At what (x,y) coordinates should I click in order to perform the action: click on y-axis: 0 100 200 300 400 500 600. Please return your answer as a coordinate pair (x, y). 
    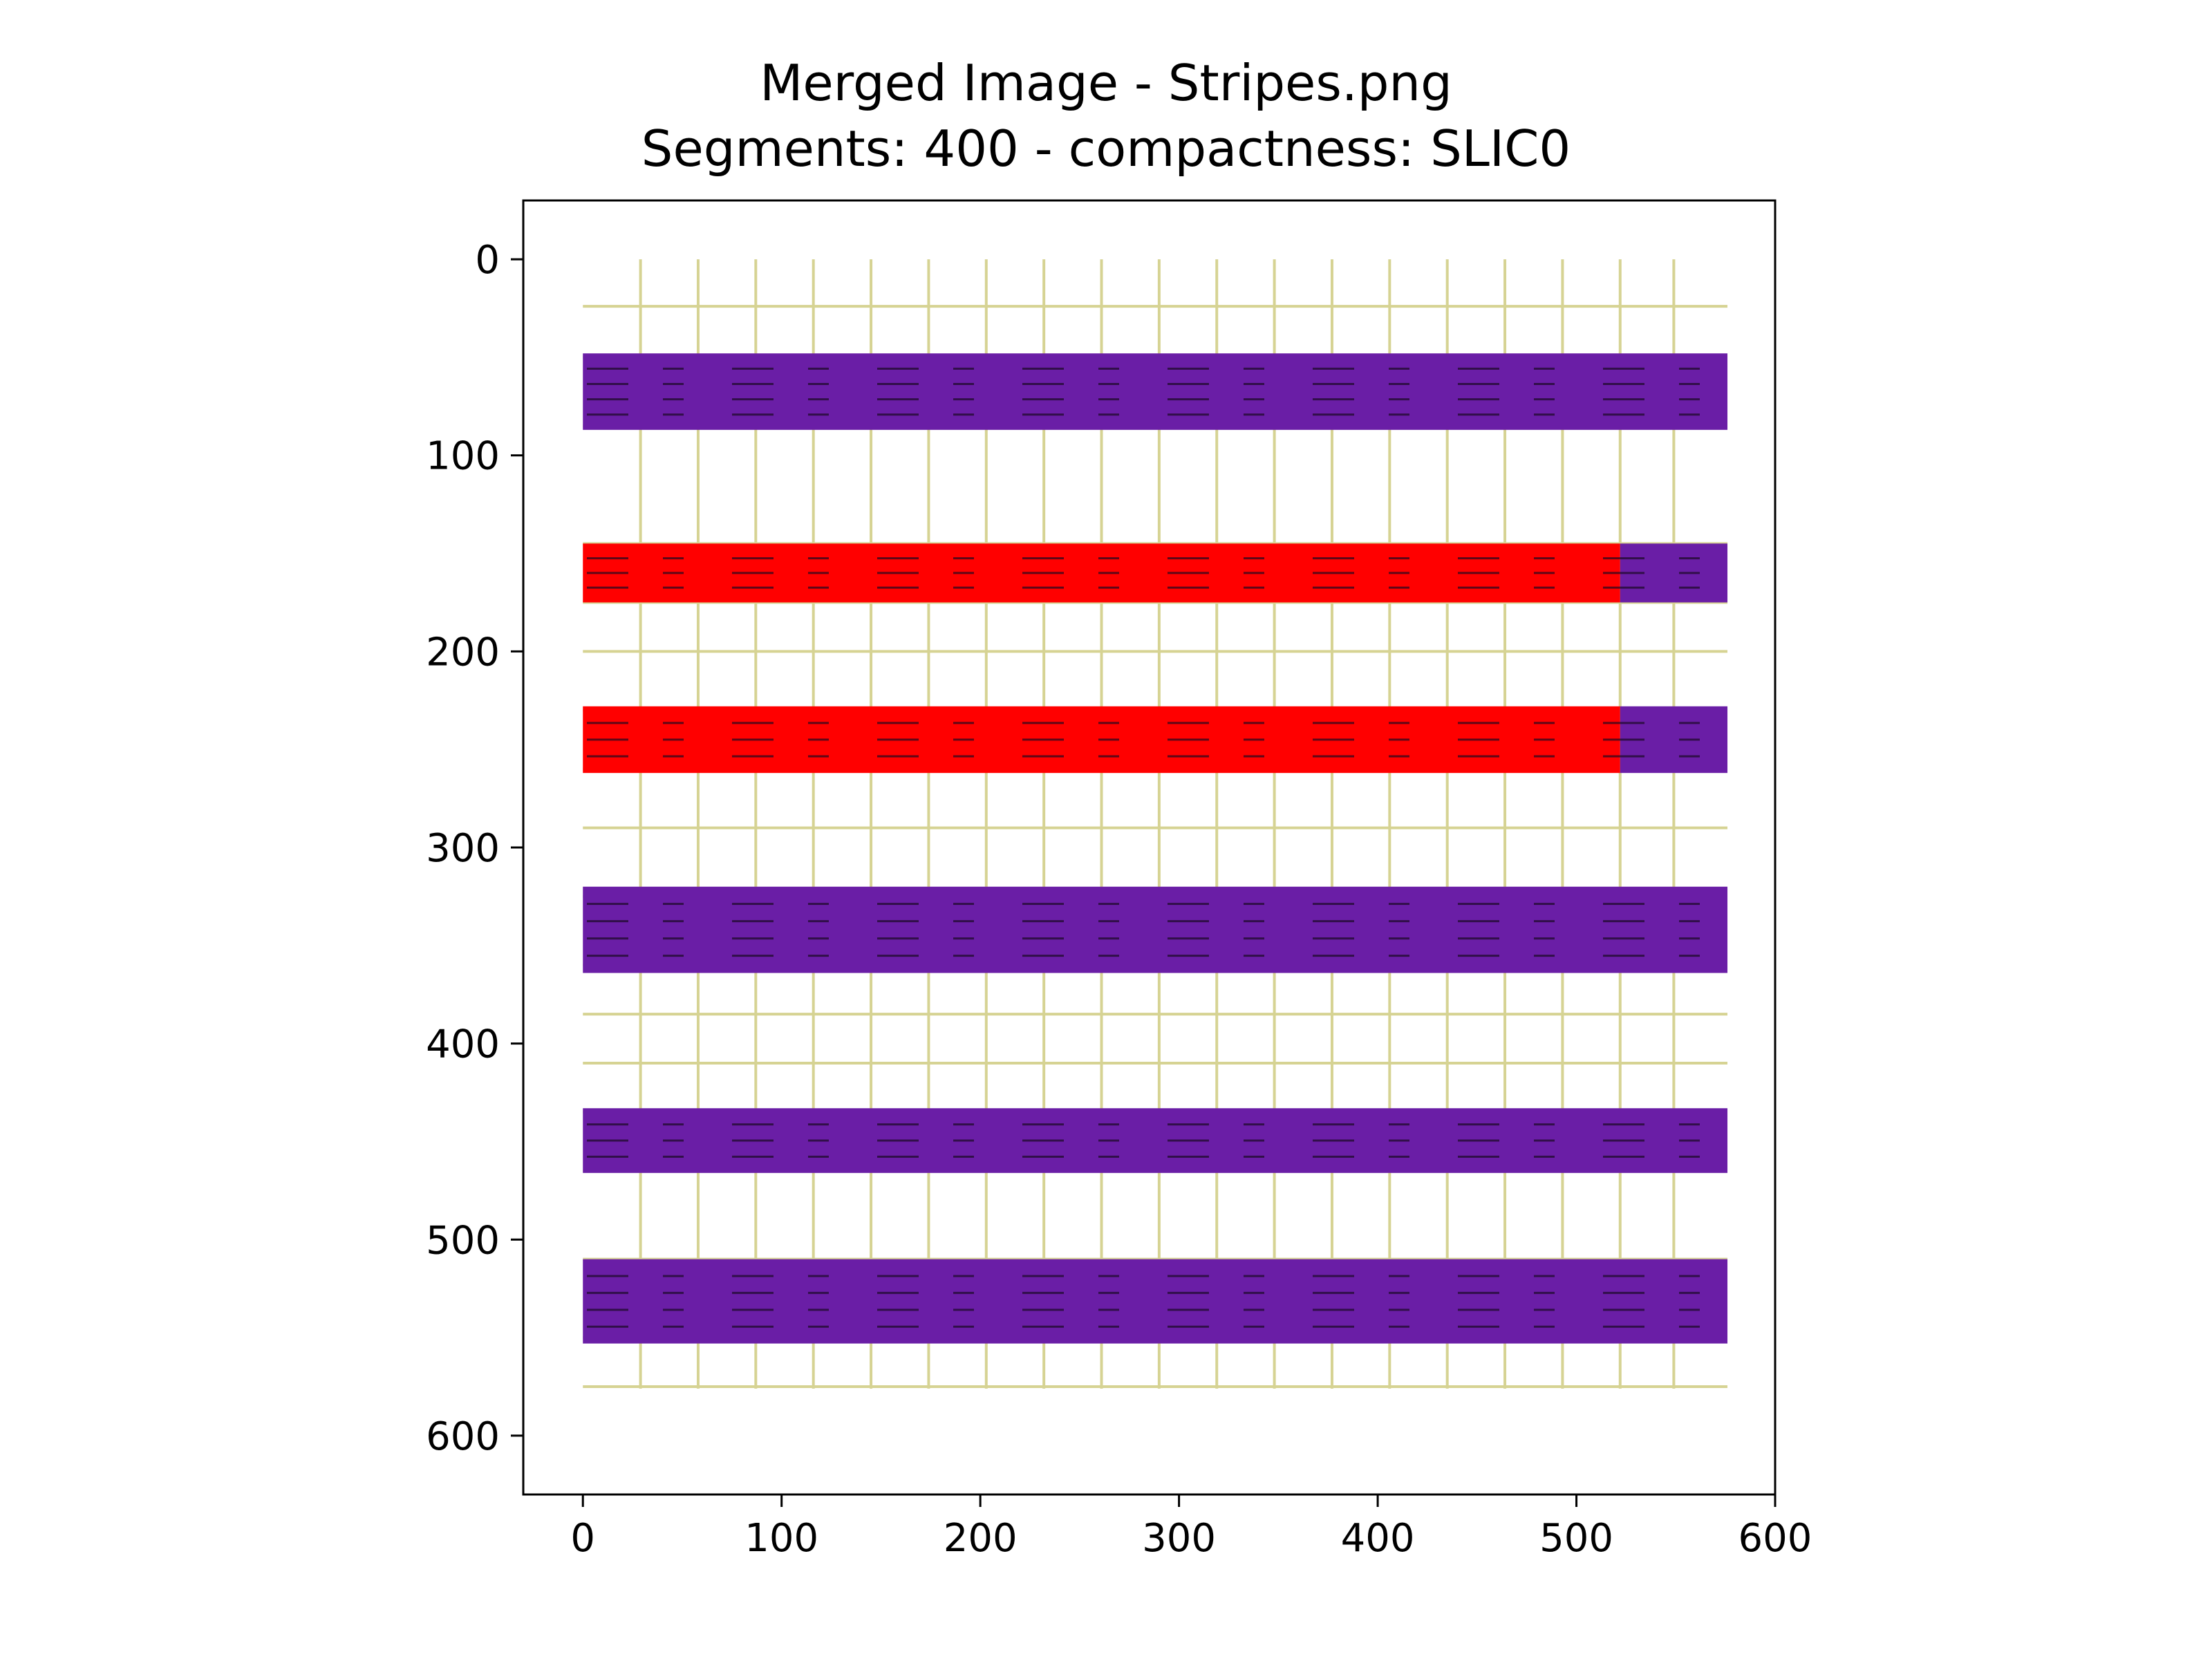
    Looking at the image, I should click on (474, 848).